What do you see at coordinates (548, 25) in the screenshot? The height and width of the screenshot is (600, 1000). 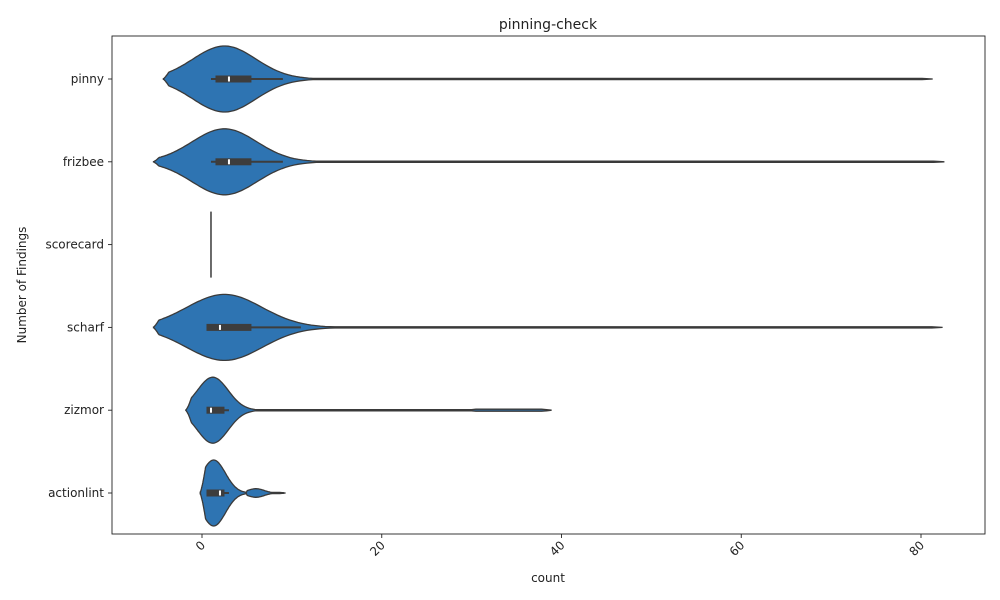 I see `chart-title: pinning-check` at bounding box center [548, 25].